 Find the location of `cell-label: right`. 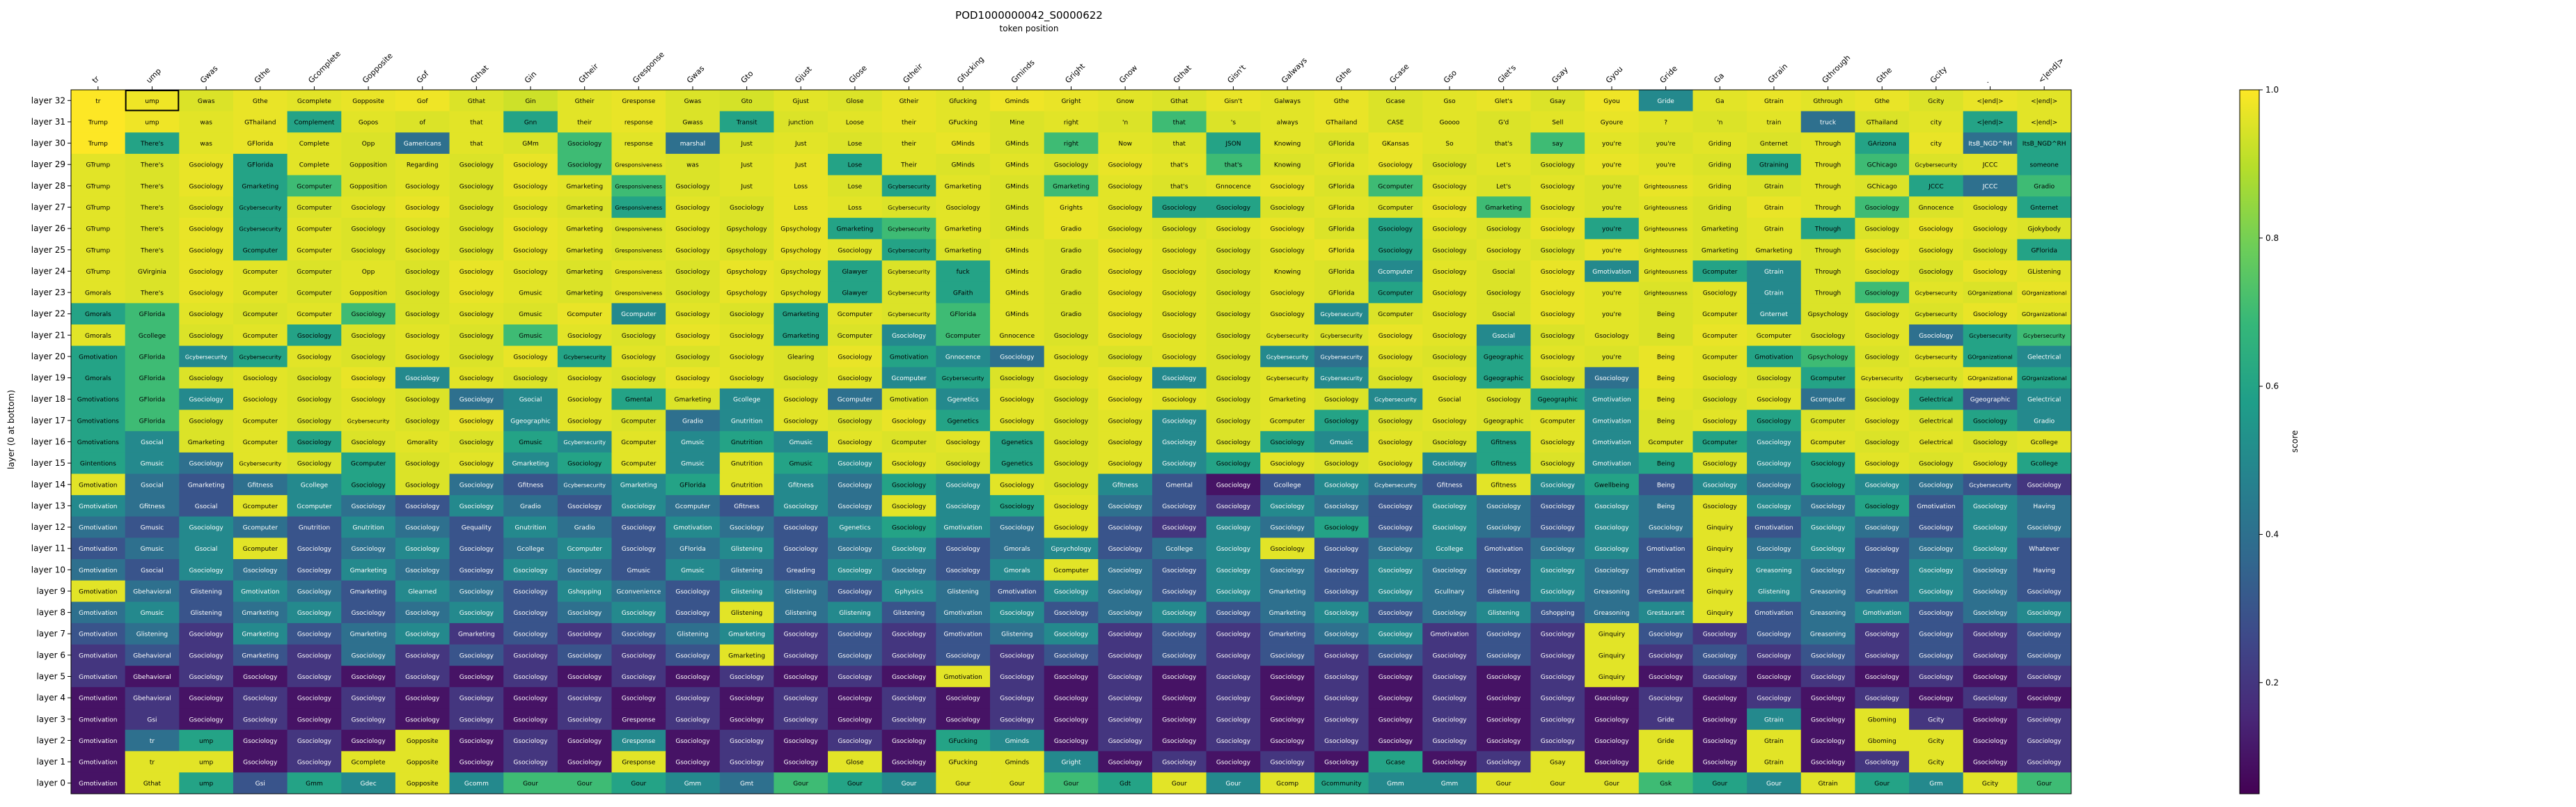

cell-label: right is located at coordinates (1071, 122).